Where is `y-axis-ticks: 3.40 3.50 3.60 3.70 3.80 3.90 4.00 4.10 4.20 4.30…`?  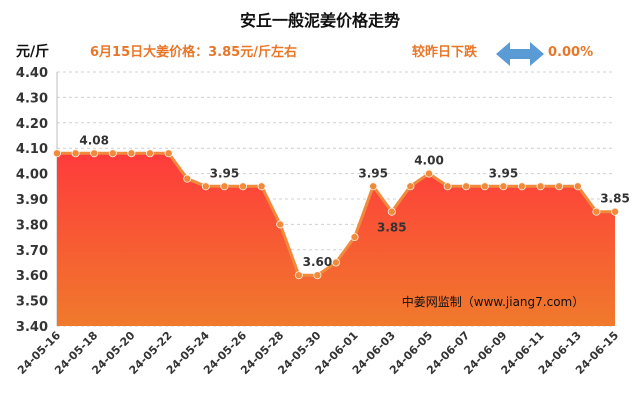
y-axis-ticks: 3.40 3.50 3.60 3.70 3.80 3.90 4.00 4.10 4.20 4.30… is located at coordinates (32, 200).